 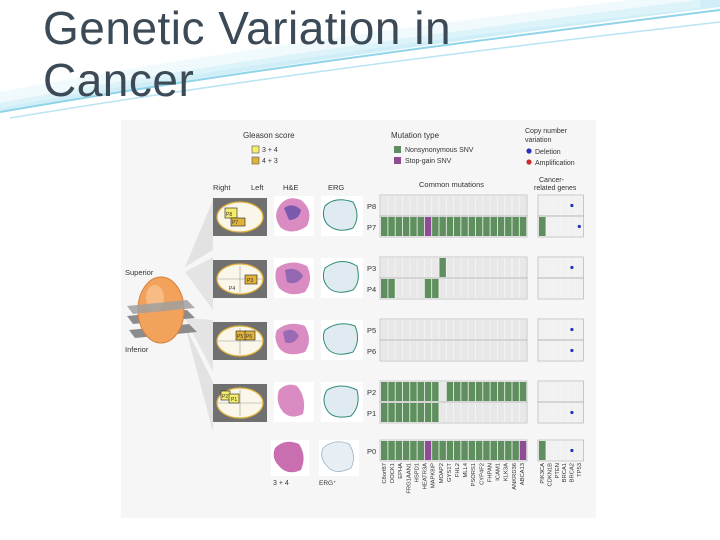 I want to click on gleason-34-swatch, so click(x=255, y=149).